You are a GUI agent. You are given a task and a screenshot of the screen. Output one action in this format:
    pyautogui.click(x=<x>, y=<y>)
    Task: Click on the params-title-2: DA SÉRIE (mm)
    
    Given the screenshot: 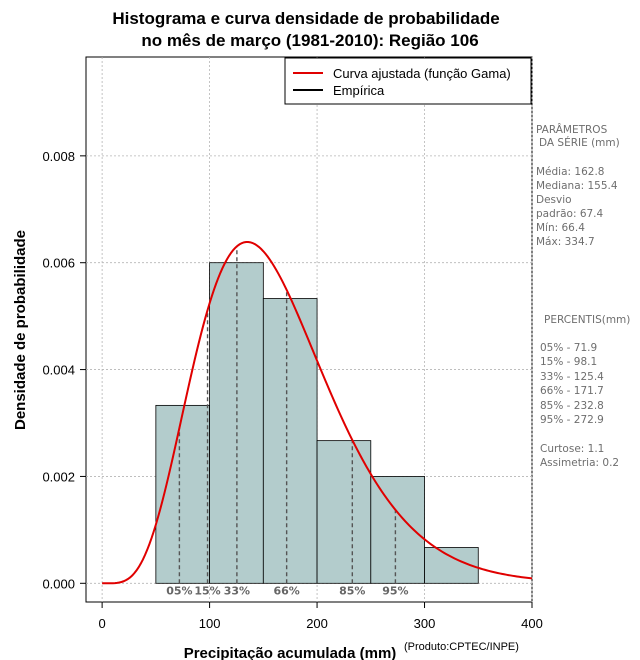 What is the action you would take?
    pyautogui.click(x=579, y=142)
    